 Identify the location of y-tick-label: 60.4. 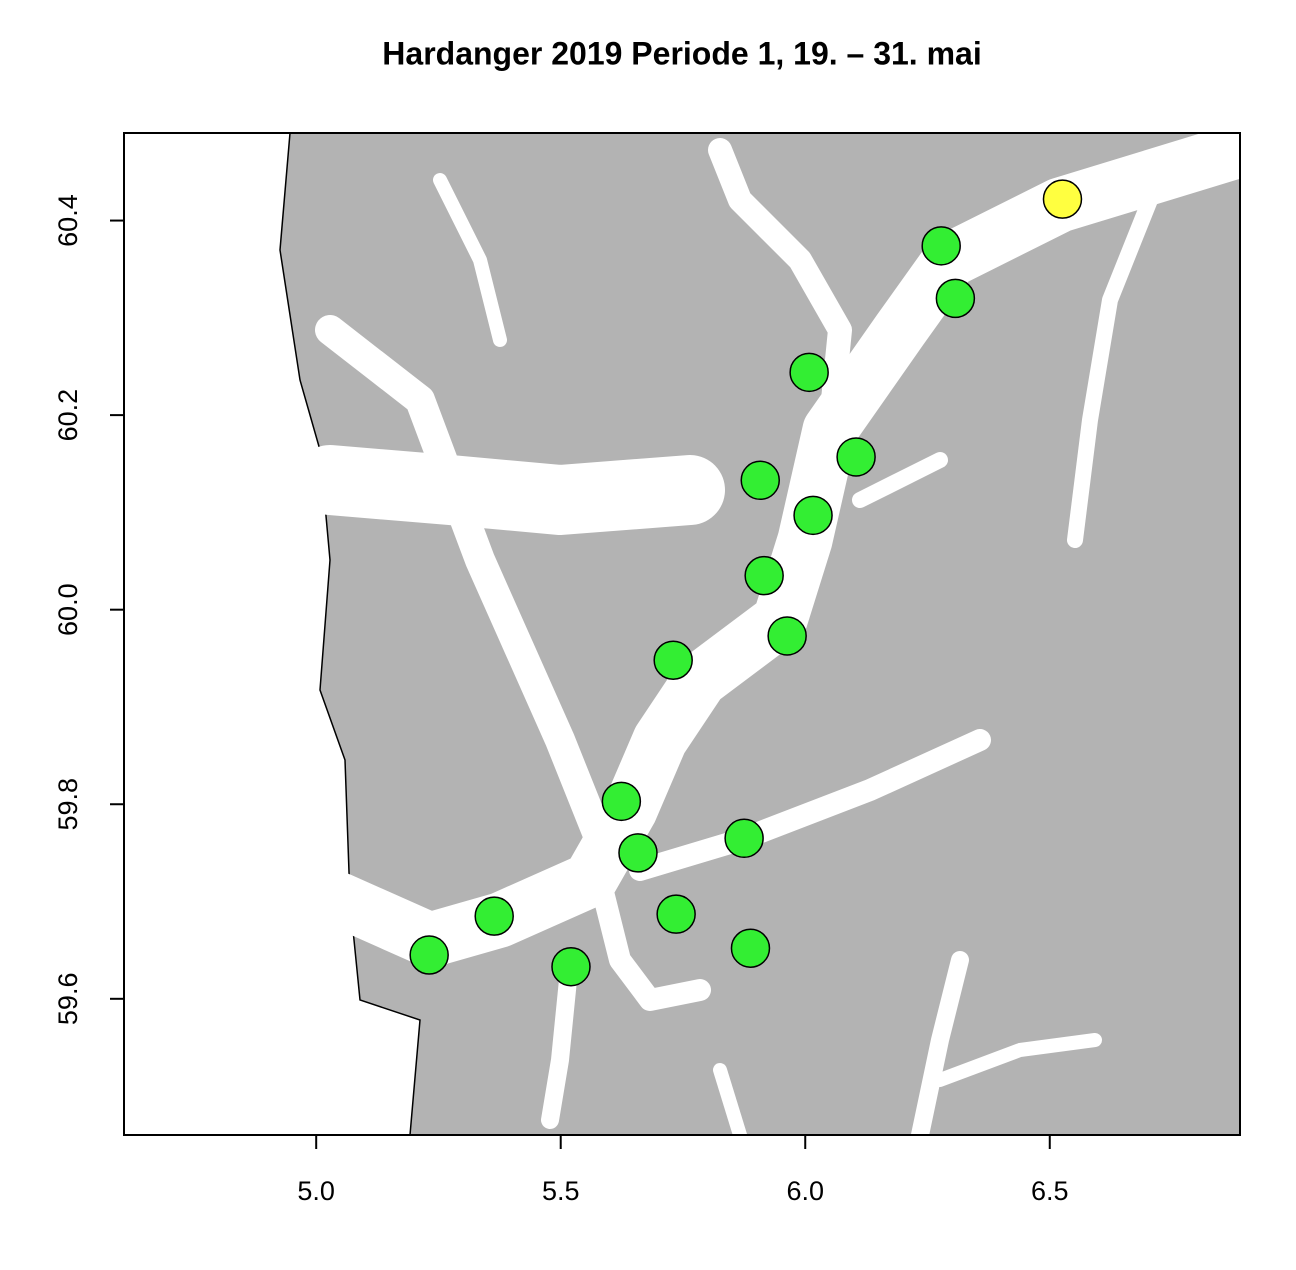
(68, 220).